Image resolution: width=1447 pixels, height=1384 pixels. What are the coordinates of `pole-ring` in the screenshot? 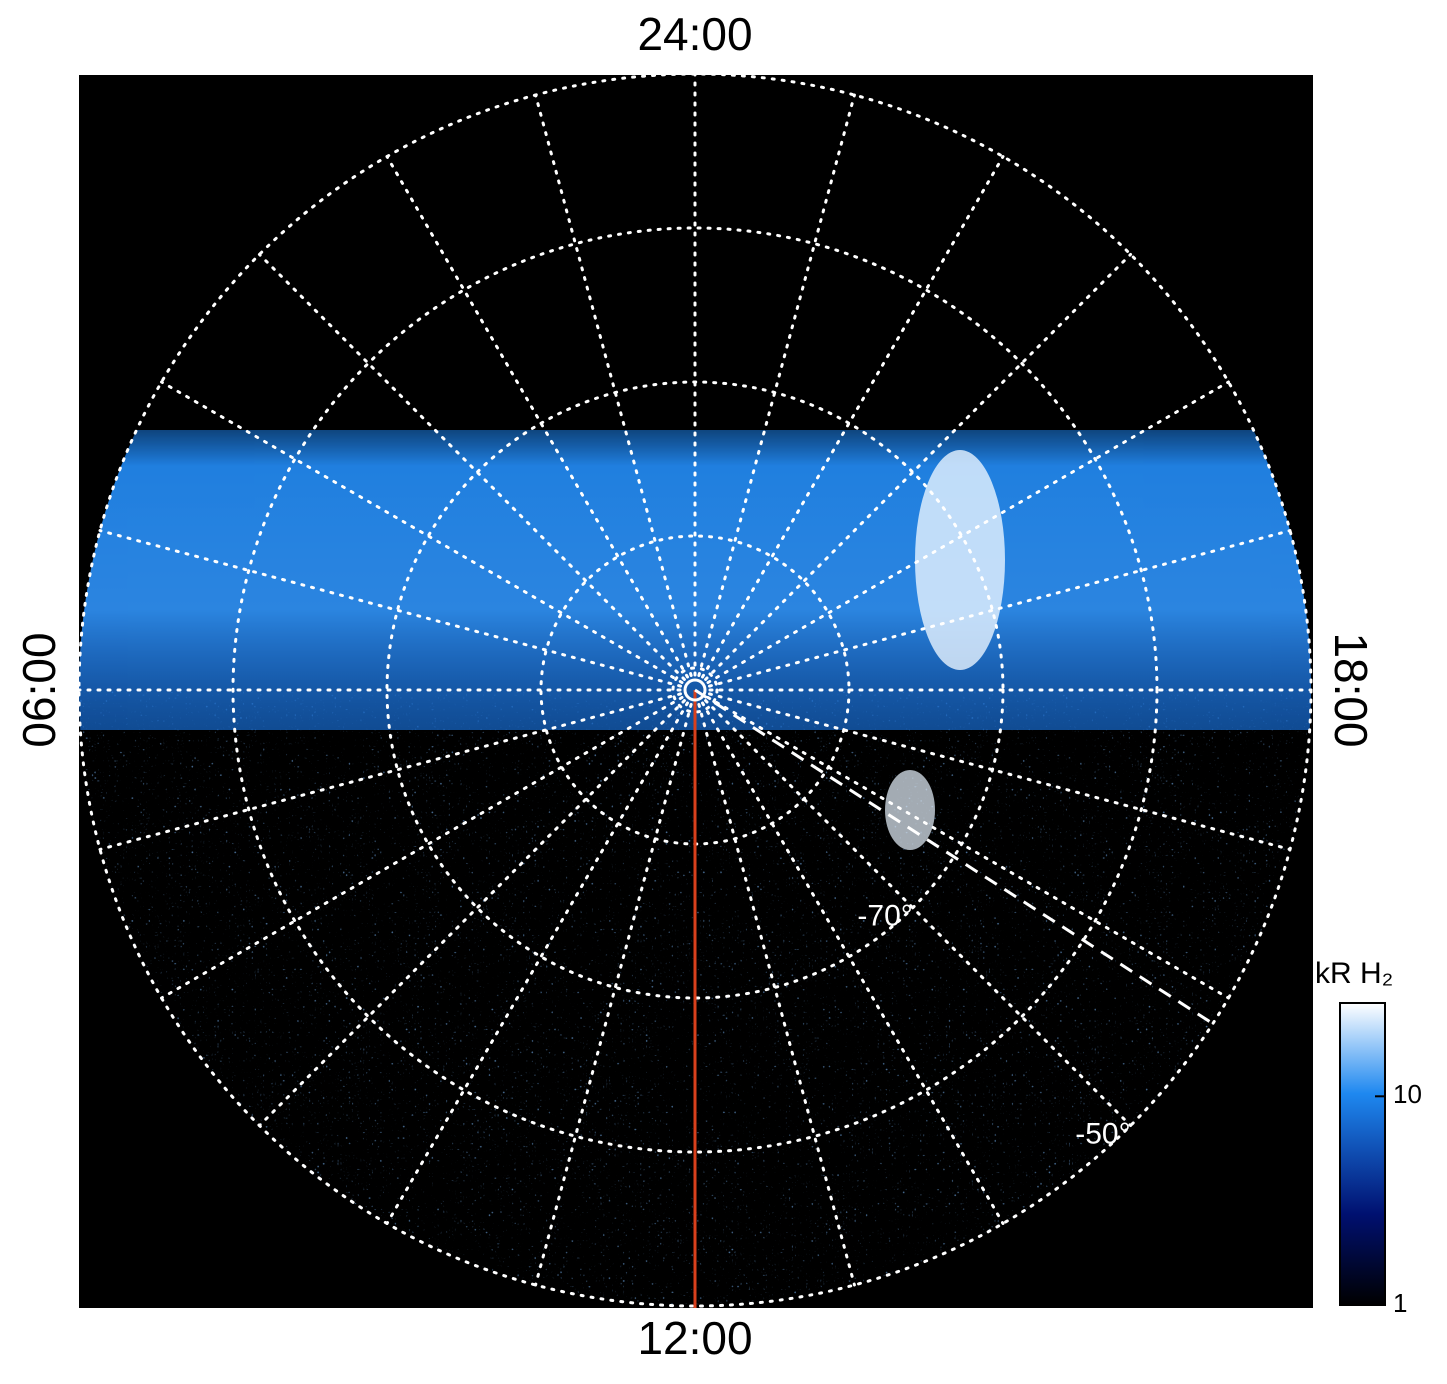 It's located at (695, 690).